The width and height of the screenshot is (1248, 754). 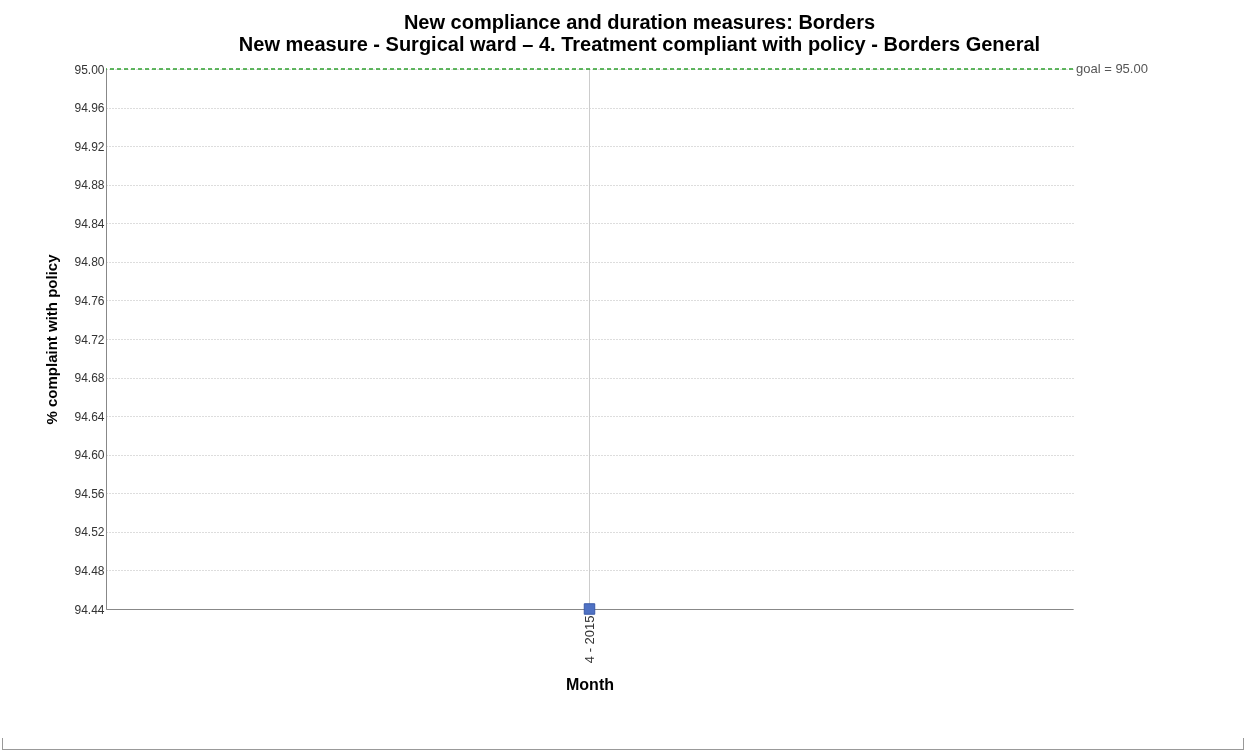 I want to click on y-tick-label: 95.00, so click(x=89, y=69).